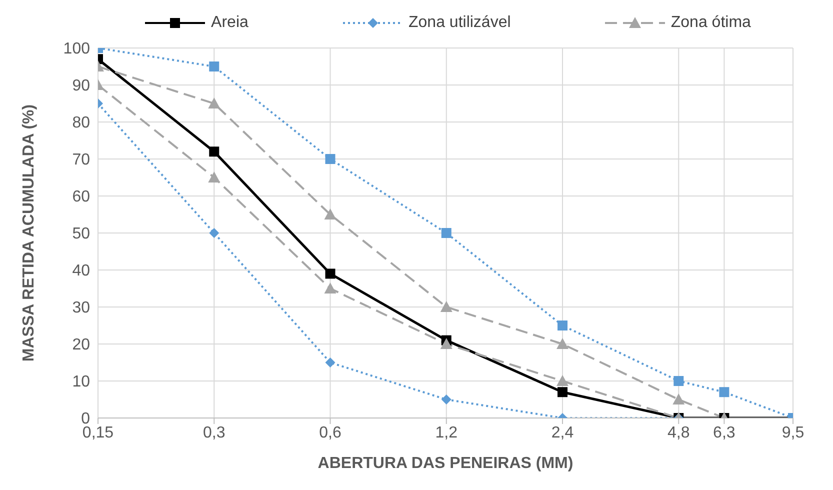 Image resolution: width=833 pixels, height=490 pixels. What do you see at coordinates (229, 23) in the screenshot?
I see `legend-label: Areia` at bounding box center [229, 23].